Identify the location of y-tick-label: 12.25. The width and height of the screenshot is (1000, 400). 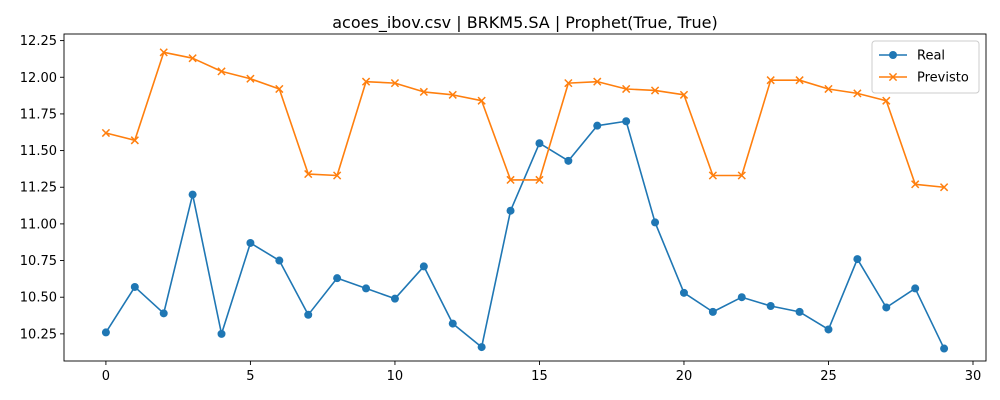
(38, 41).